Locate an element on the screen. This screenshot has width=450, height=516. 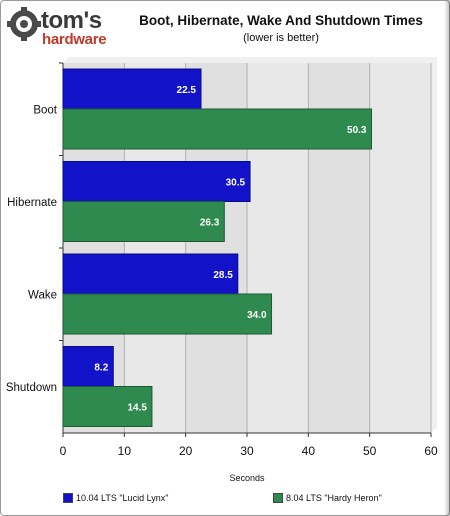
x-axis-label: Seconds is located at coordinates (247, 478).